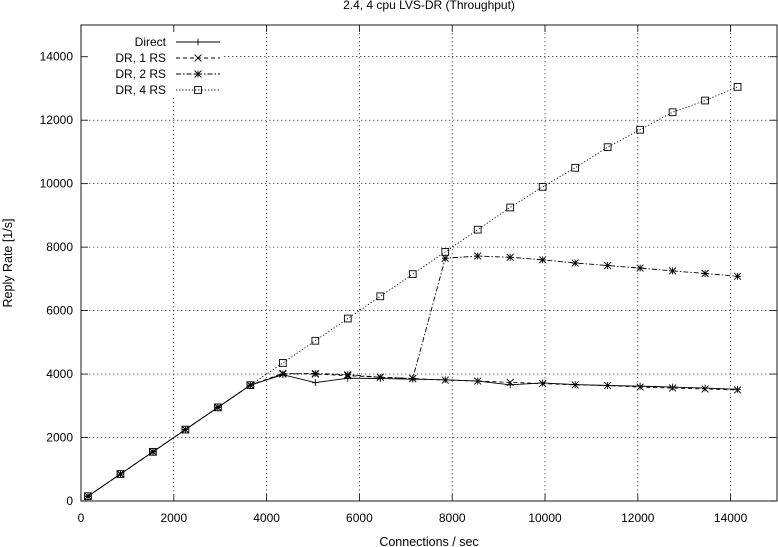  I want to click on x-tick-label: 2000, so click(173, 518).